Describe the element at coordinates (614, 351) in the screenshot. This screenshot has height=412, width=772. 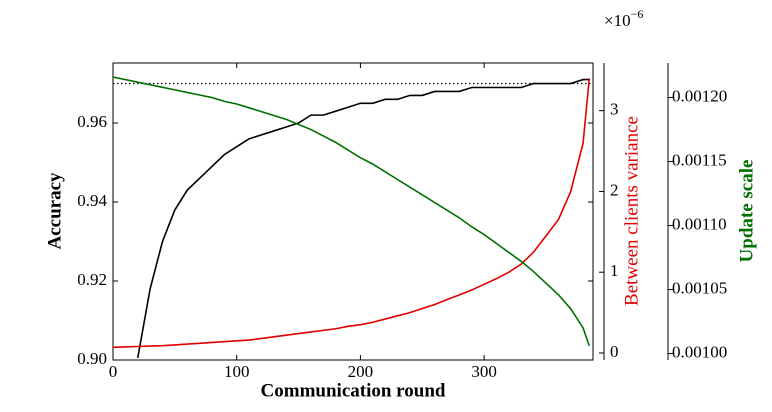
I see `y-tick-label: 0` at that location.